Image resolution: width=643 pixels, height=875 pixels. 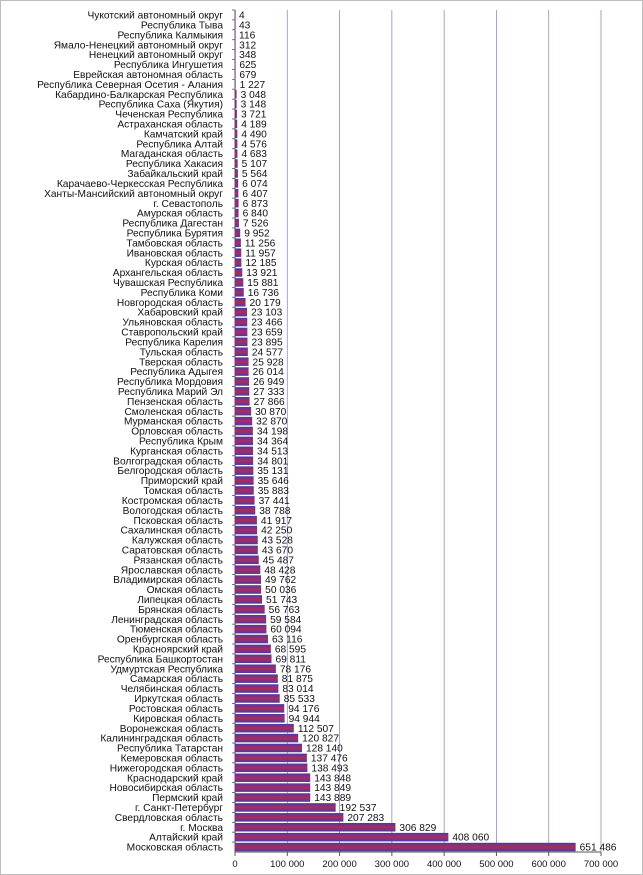 I want to click on value-label: 207 283, so click(x=365, y=818).